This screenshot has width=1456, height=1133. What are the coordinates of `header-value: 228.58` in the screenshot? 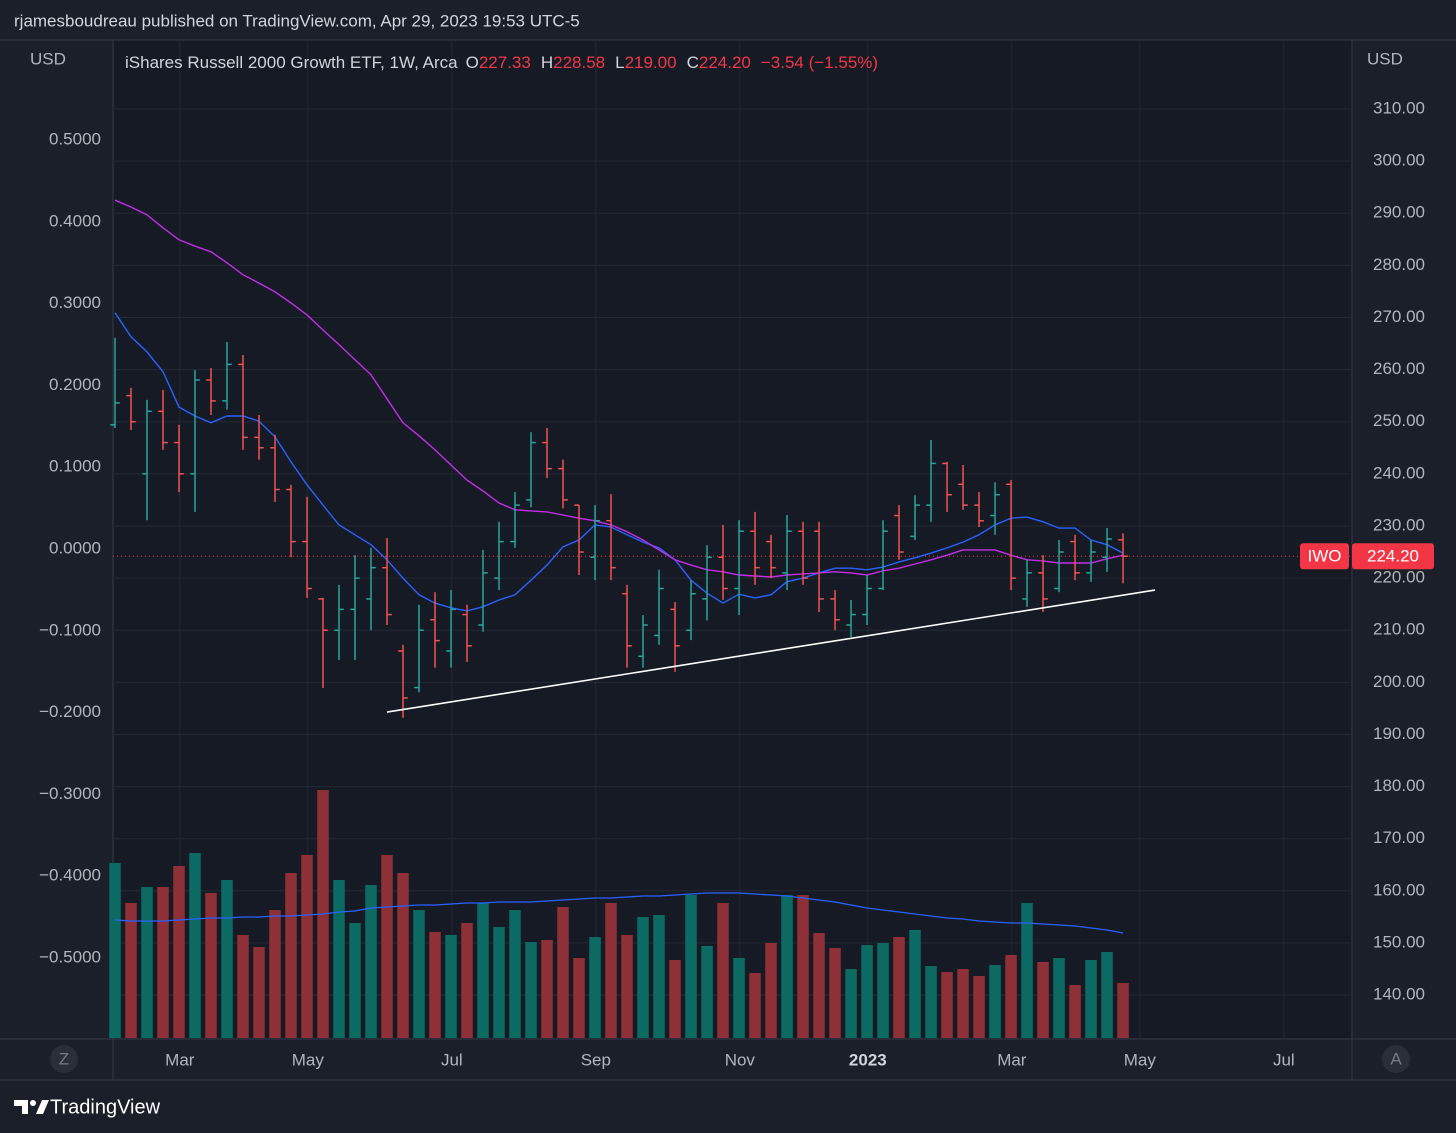 It's located at (579, 62).